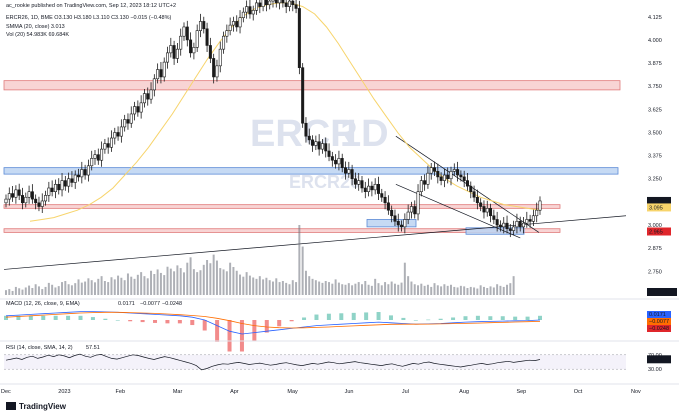 The height and width of the screenshot is (414, 679). What do you see at coordinates (126, 304) in the screenshot?
I see `macd-value-1: 0.0171` at bounding box center [126, 304].